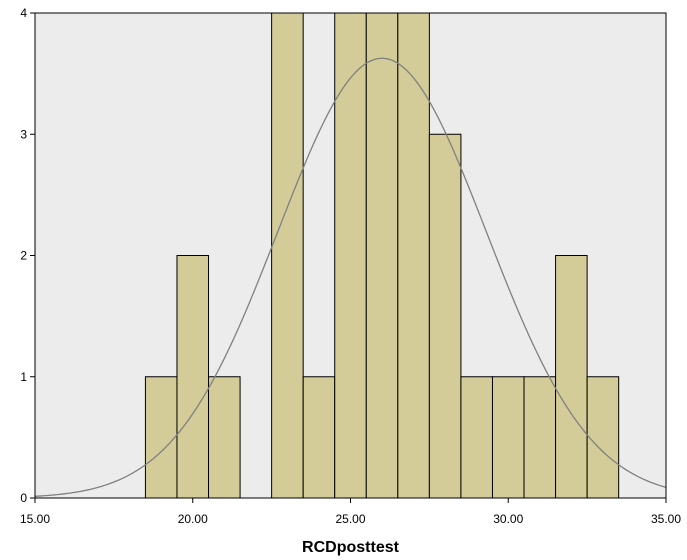 The width and height of the screenshot is (687, 560). I want to click on y-tick-label: 4, so click(23, 13).